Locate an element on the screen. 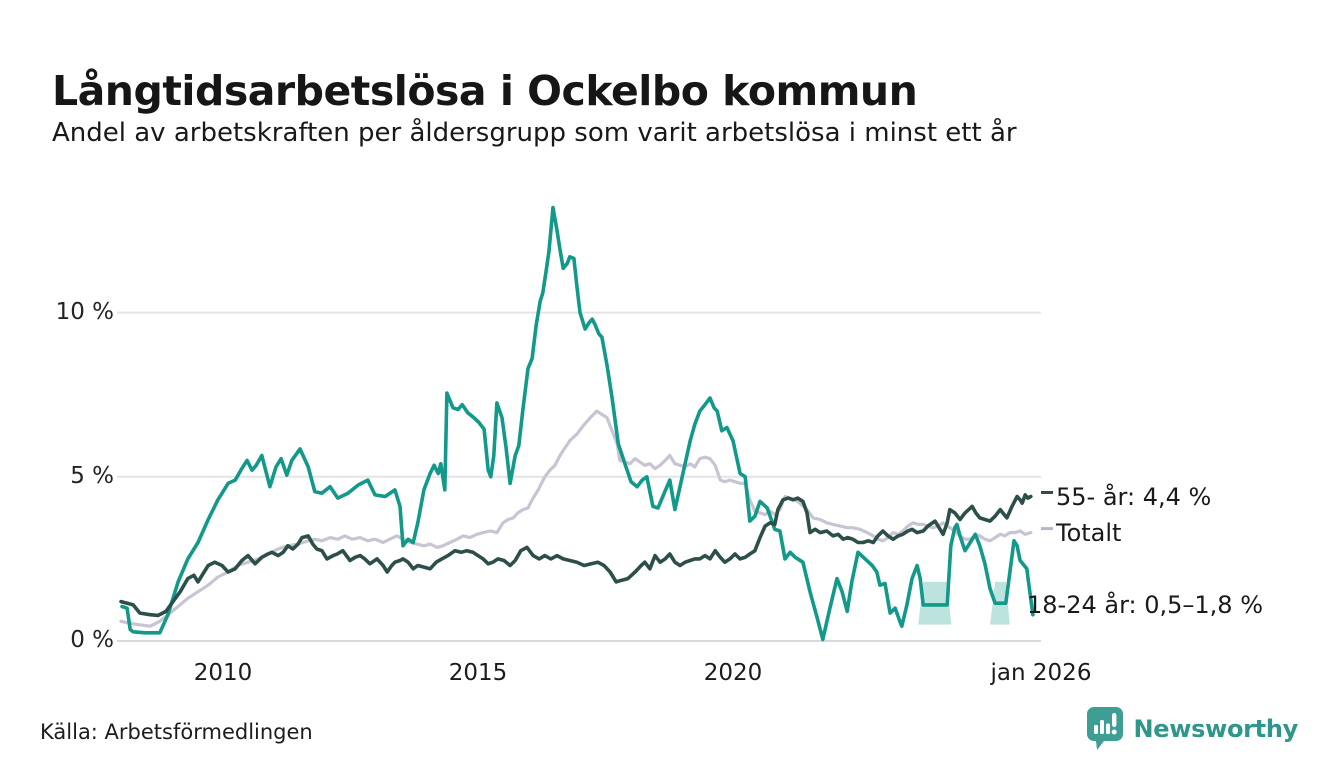 This screenshot has height=780, width=1340. newsworthy-icon is located at coordinates (1105, 728).